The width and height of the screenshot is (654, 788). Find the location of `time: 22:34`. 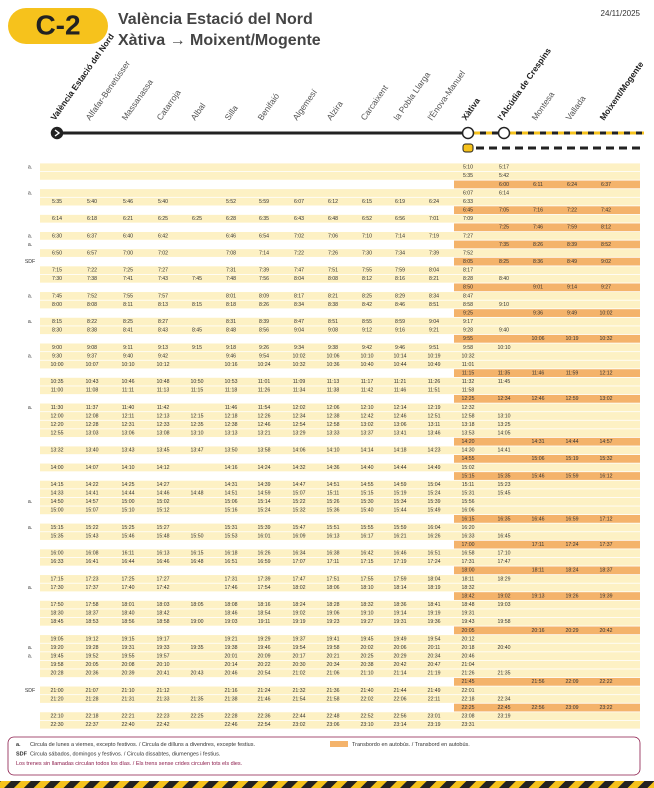

time: 22:34 is located at coordinates (504, 699).